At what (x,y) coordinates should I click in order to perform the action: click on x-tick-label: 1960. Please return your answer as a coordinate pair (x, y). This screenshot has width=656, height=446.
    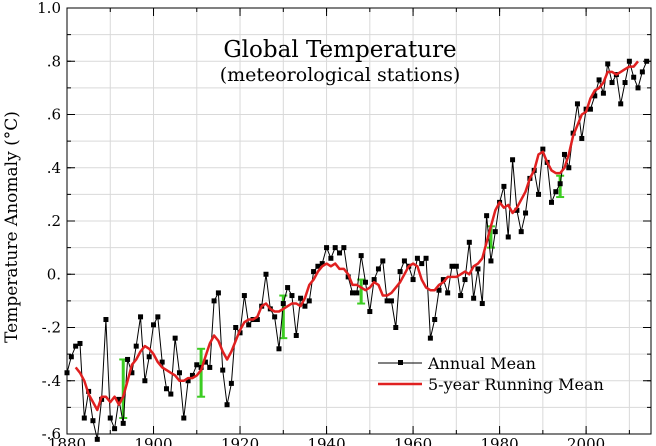
    Looking at the image, I should click on (413, 440).